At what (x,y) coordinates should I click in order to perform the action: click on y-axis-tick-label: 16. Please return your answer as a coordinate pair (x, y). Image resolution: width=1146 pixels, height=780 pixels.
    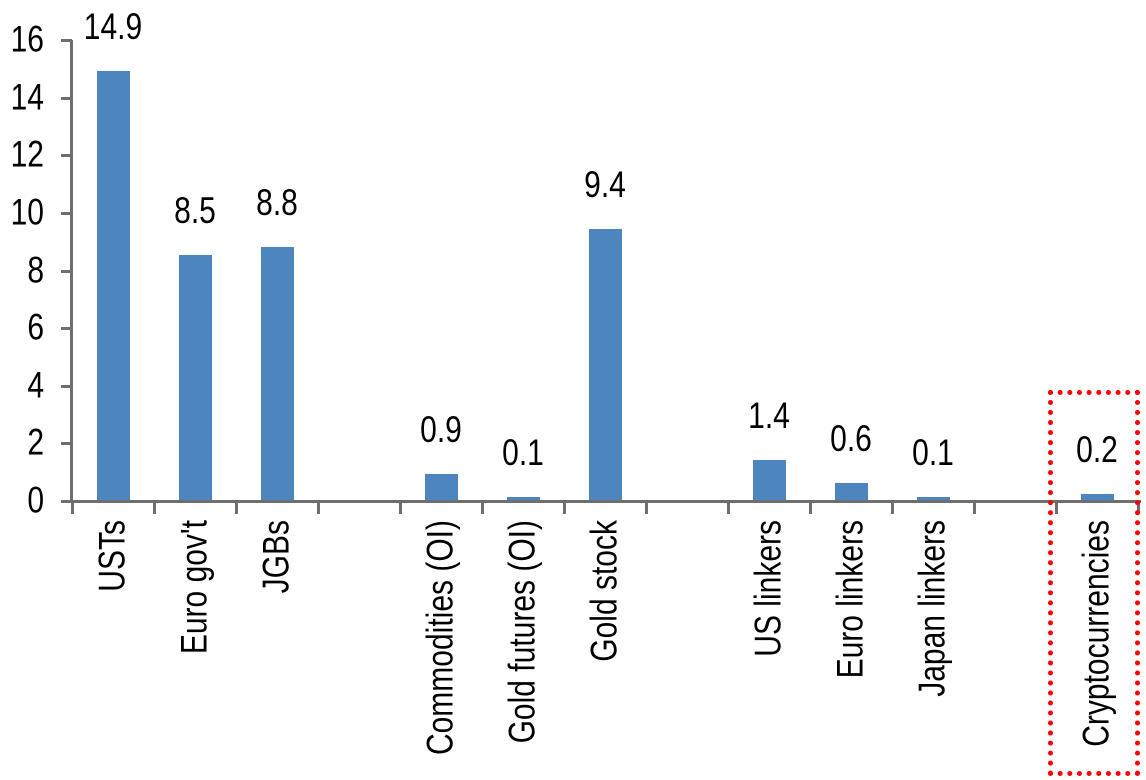
    Looking at the image, I should click on (27, 39).